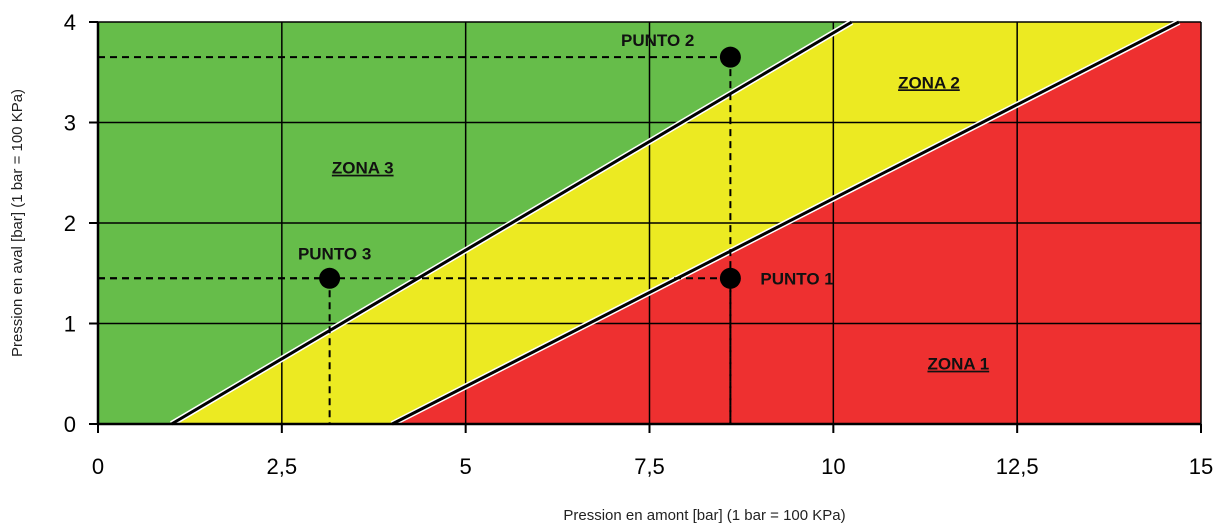  I want to click on point-punto-2-marker, so click(730, 57).